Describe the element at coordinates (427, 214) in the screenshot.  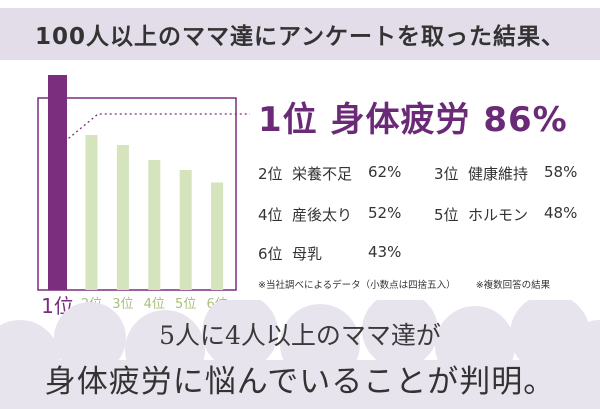
I see `rank-row: 4位 産後太り 52% 5位 ホルモン 48%` at that location.